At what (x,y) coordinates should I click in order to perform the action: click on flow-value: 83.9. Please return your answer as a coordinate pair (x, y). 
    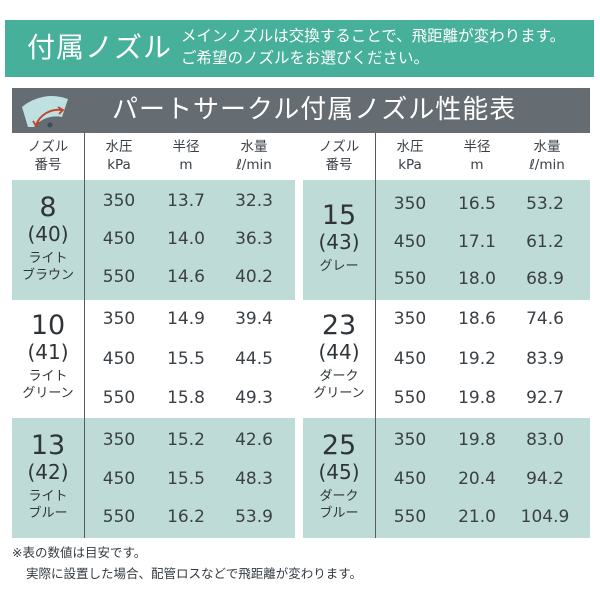
    Looking at the image, I should click on (545, 359).